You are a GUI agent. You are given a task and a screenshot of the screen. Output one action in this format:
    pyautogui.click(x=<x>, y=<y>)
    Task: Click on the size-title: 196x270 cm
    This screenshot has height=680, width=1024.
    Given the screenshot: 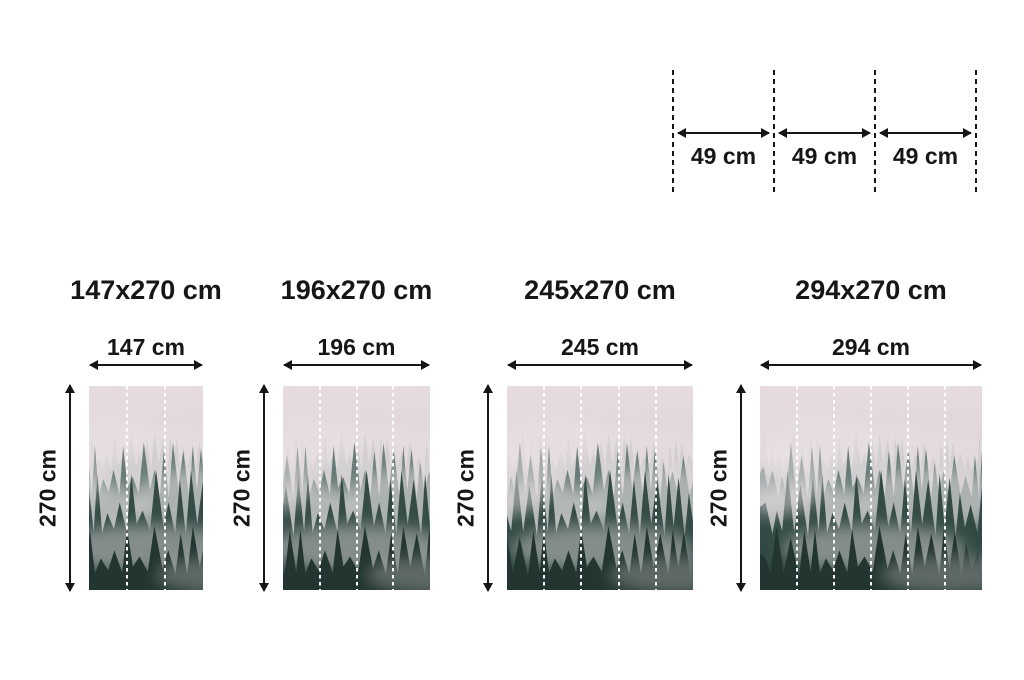 What is the action you would take?
    pyautogui.click(x=356, y=290)
    